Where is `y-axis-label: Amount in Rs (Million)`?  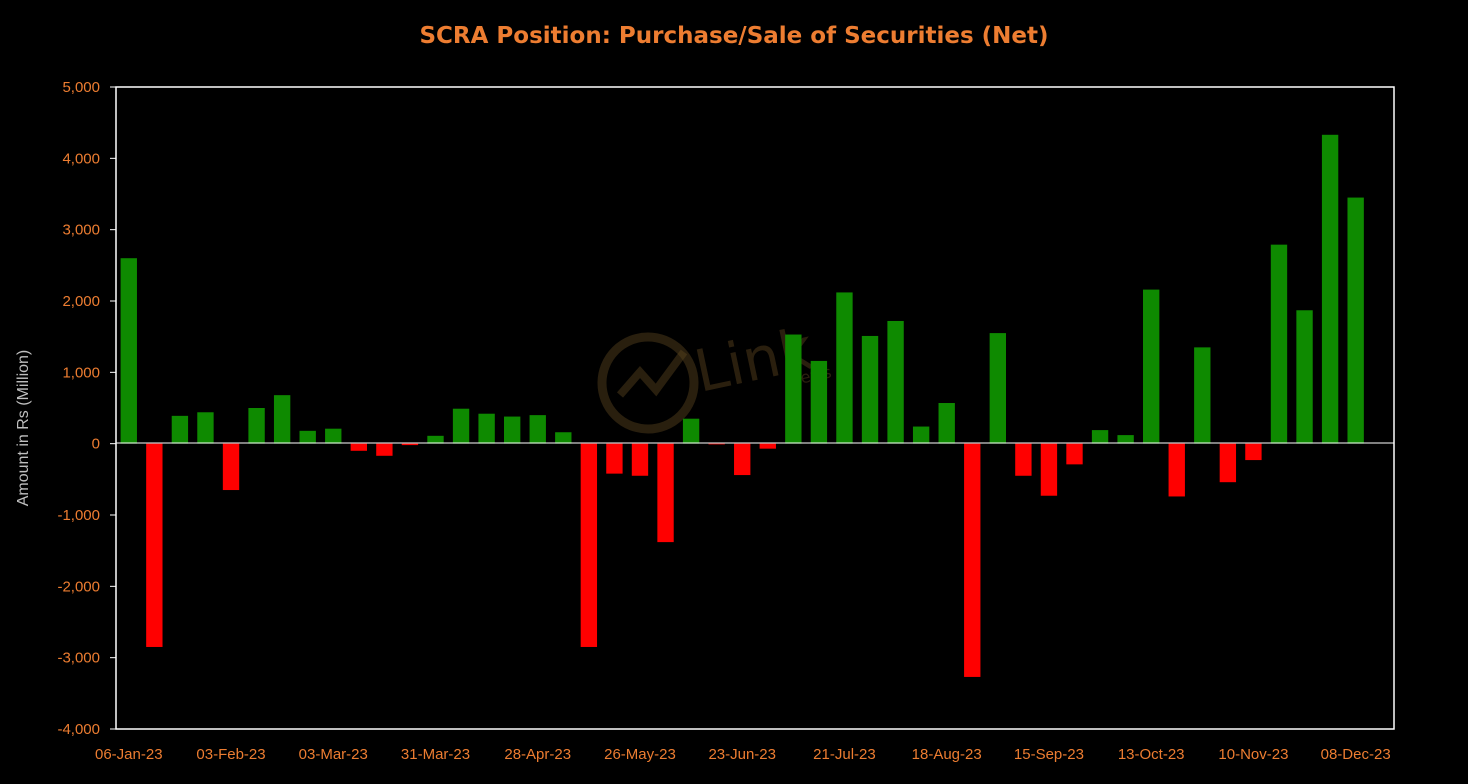 y-axis-label: Amount in Rs (Million) is located at coordinates (23, 428).